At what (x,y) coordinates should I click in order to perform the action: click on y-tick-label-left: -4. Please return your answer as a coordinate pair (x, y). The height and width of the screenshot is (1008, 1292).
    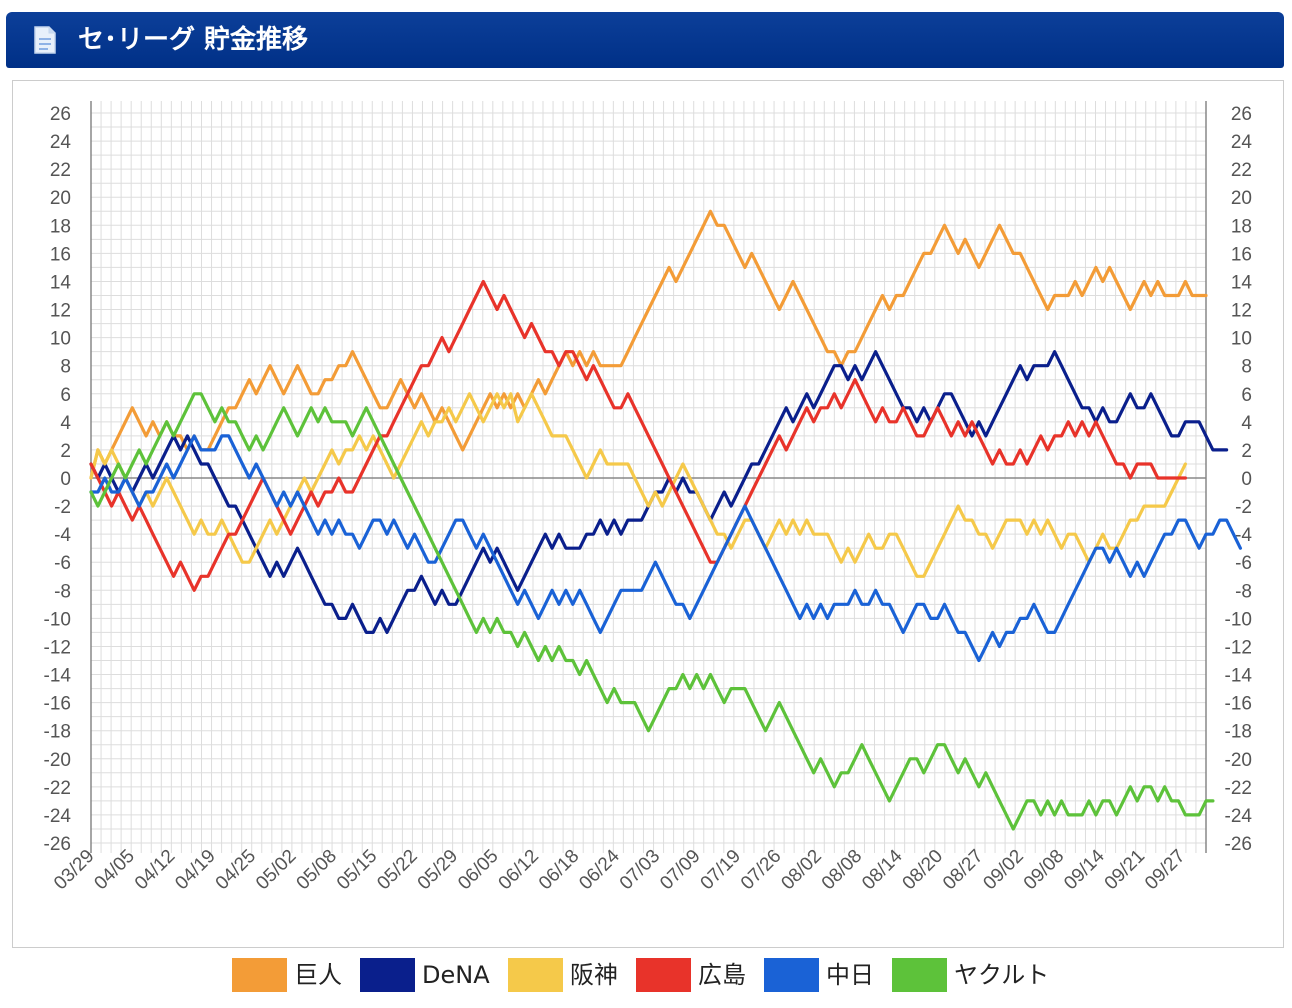
    Looking at the image, I should click on (62, 535).